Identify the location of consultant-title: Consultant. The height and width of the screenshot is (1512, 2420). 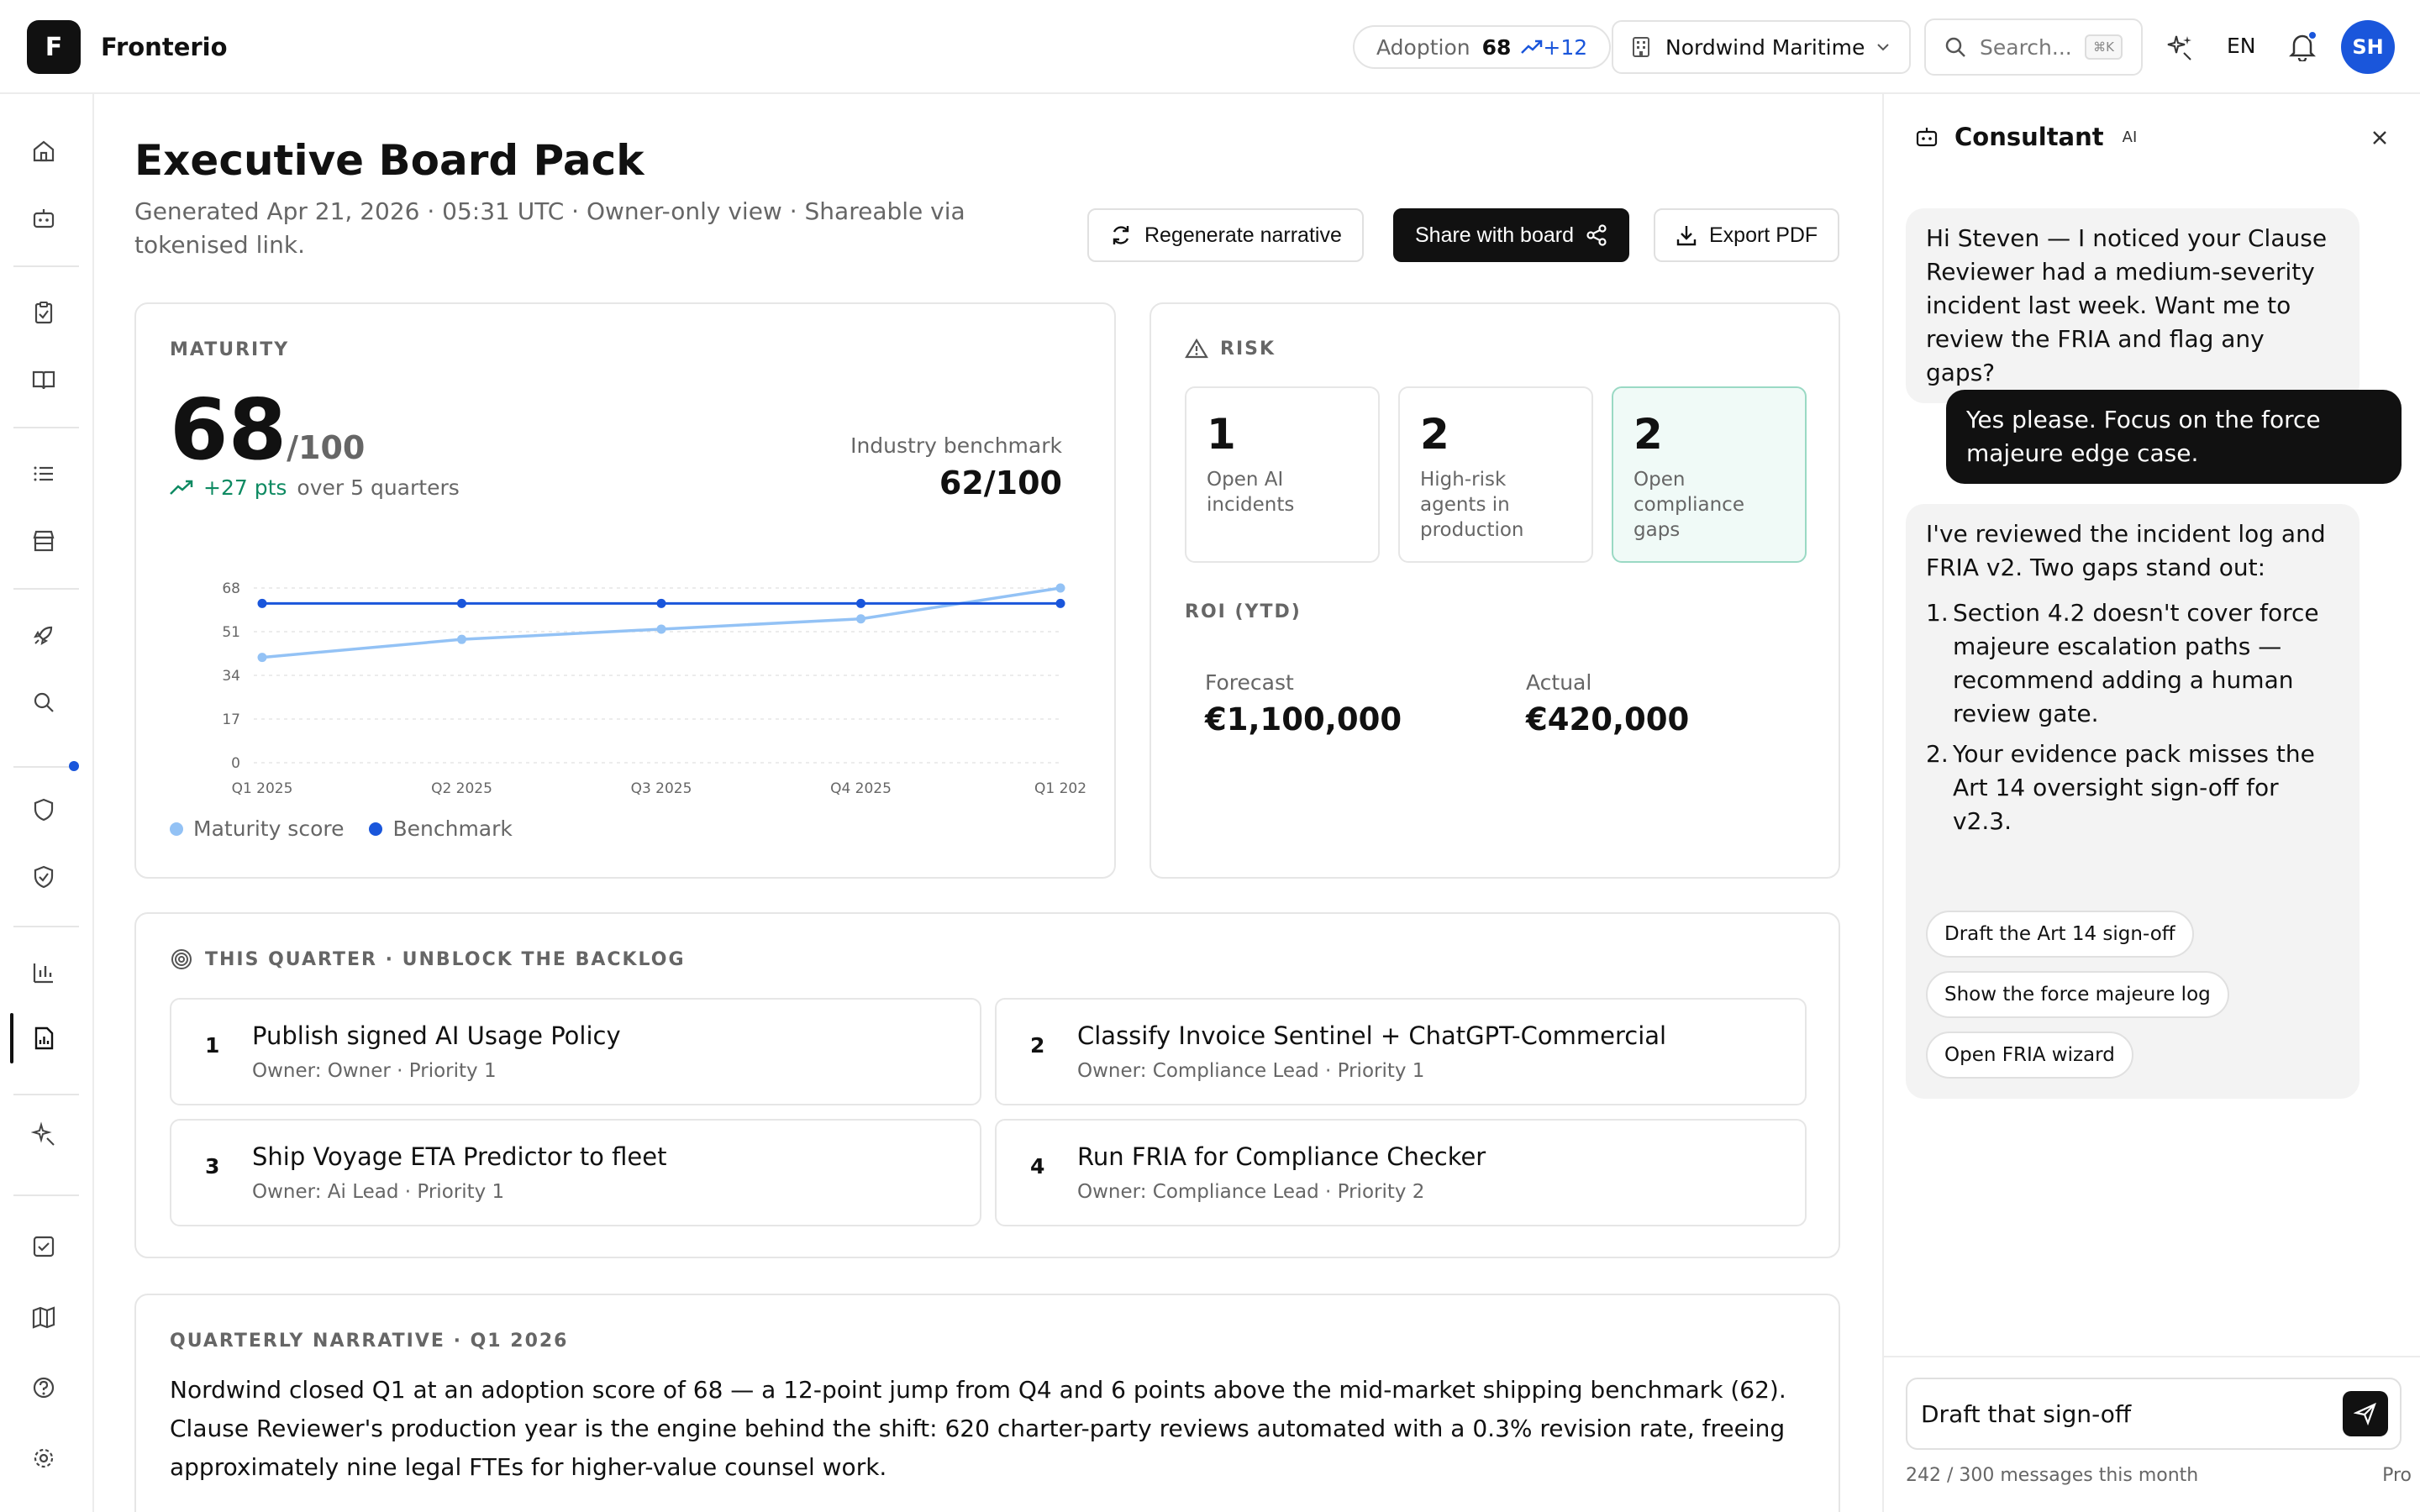
(2029, 137).